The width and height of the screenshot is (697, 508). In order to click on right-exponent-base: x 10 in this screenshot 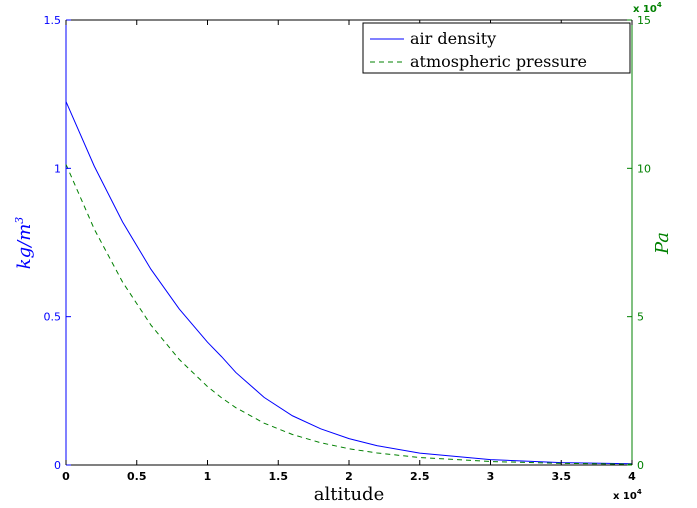, I will do `click(645, 9)`.